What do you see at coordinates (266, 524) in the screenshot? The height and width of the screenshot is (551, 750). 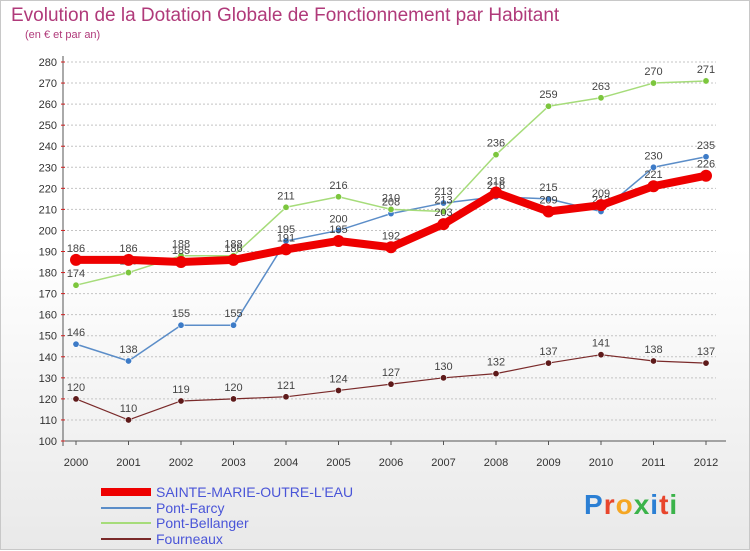 I see `legend-item: Pont-Bellanger` at bounding box center [266, 524].